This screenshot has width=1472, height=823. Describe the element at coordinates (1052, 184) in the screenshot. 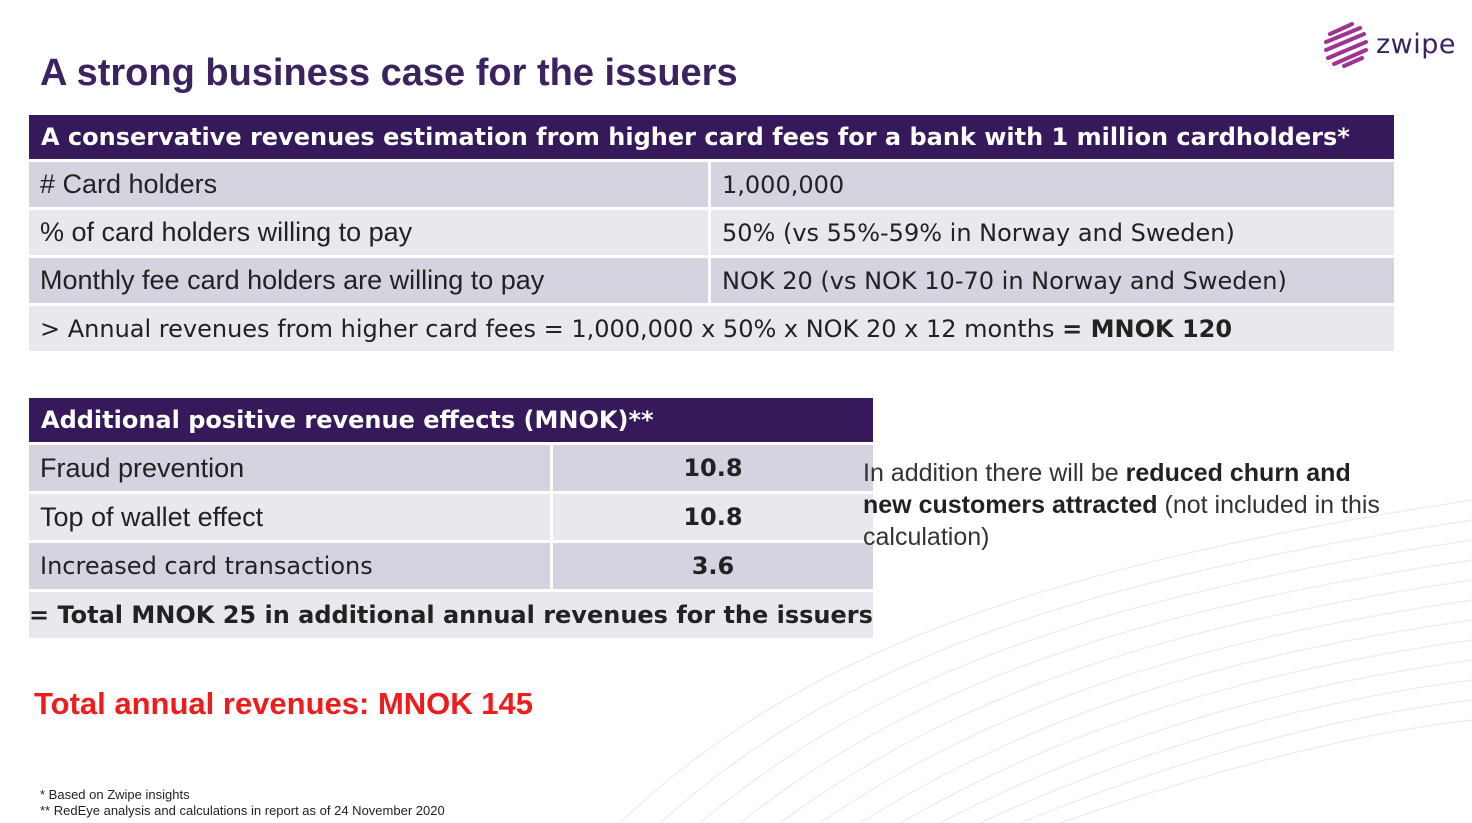

I see `card-holders-value: 1,000,000` at that location.